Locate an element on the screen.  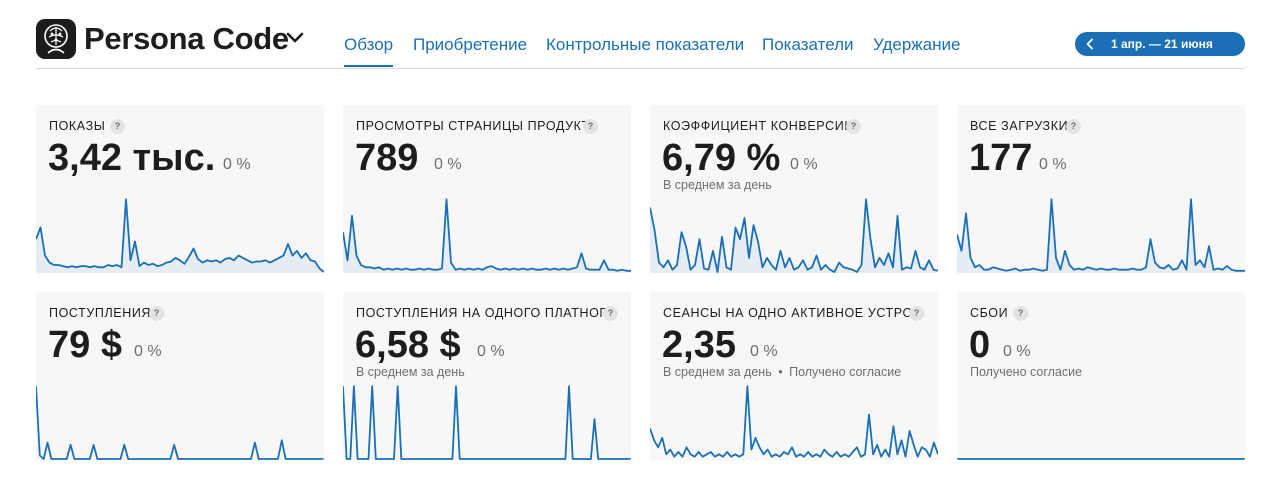
chevron-down-icon is located at coordinates (295, 38).